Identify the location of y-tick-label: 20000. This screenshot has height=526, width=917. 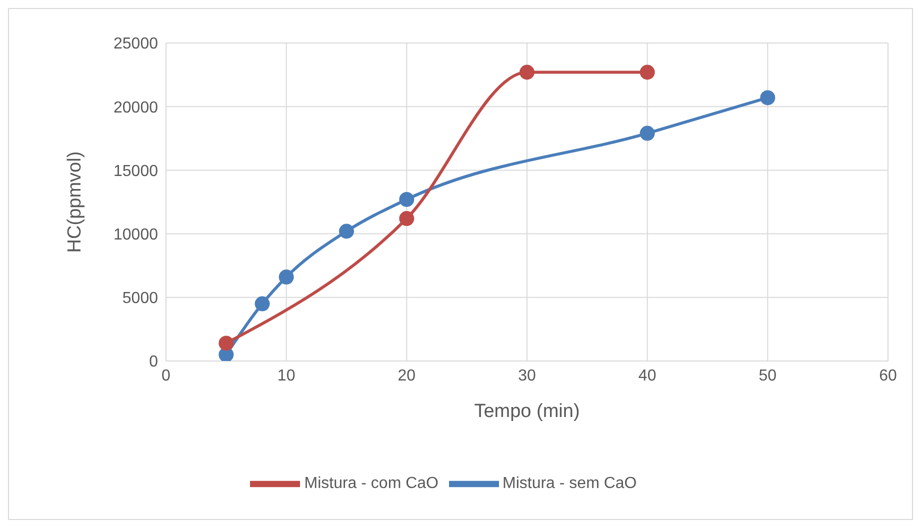
(136, 107).